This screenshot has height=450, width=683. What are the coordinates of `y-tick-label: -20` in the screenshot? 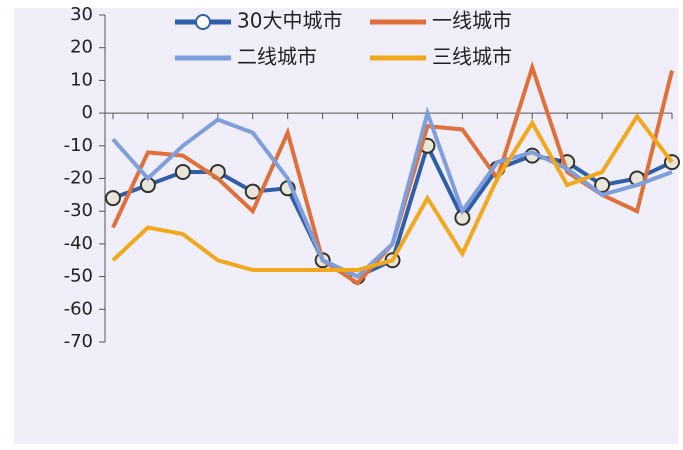 It's located at (78, 178).